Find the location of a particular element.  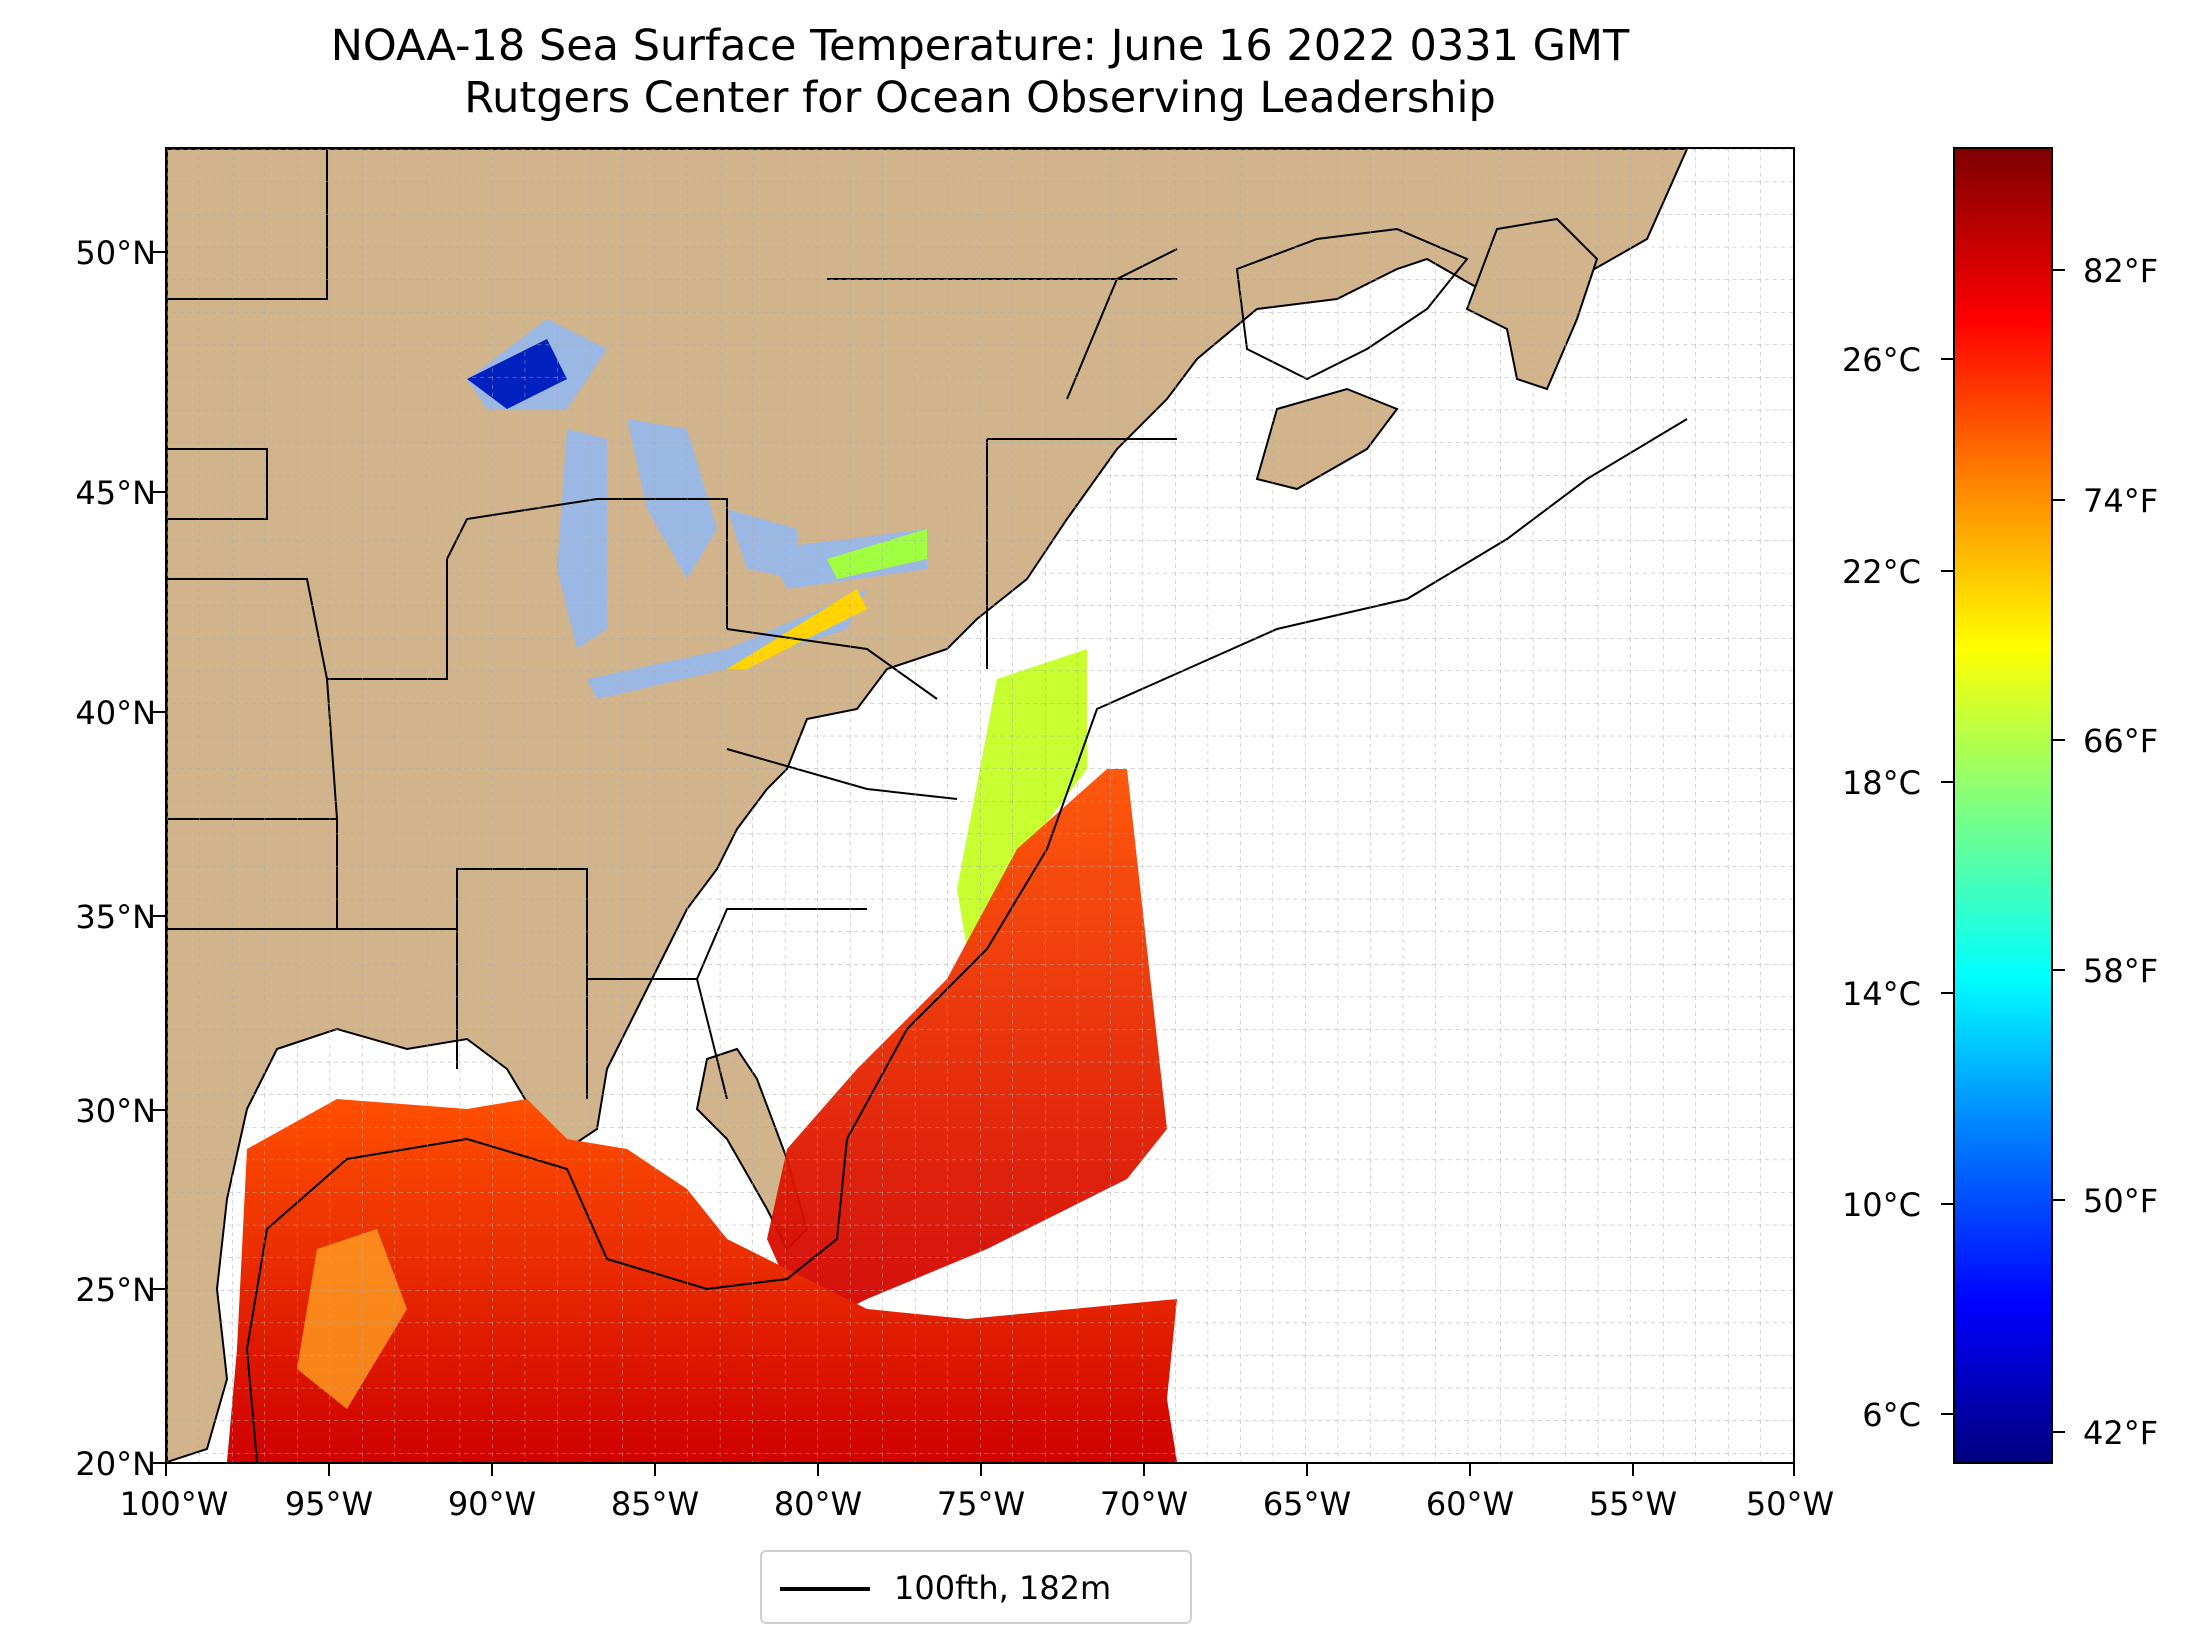

legend-line-swatch is located at coordinates (825, 1589).